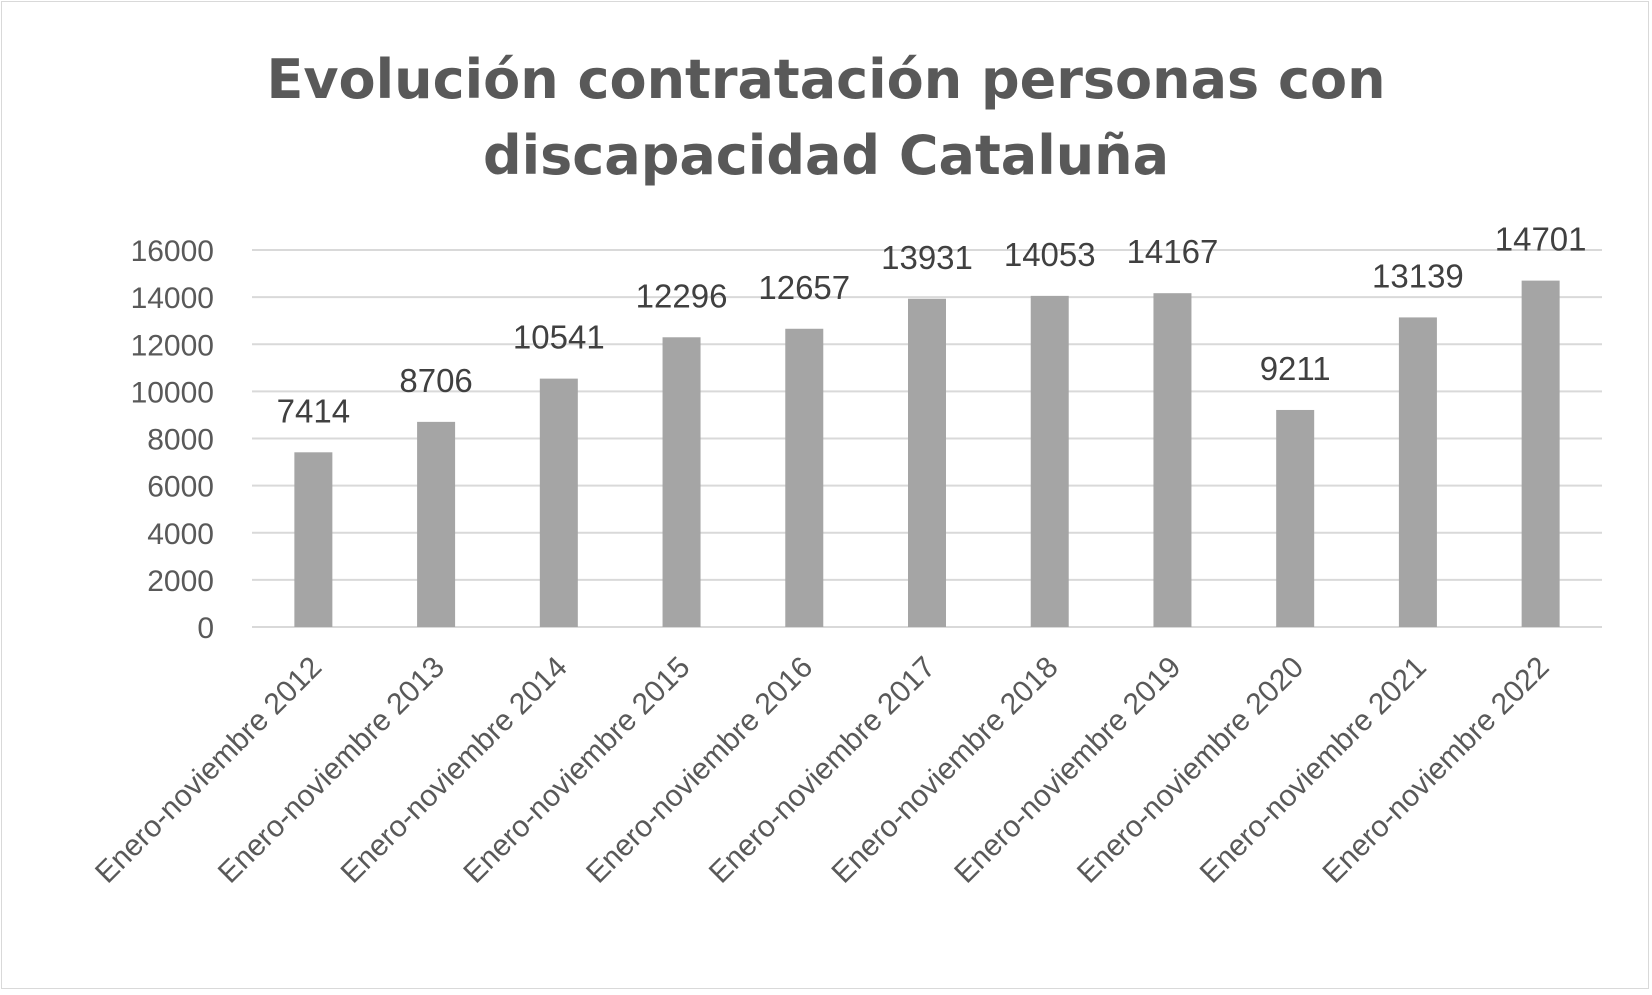 Image resolution: width=1652 pixels, height=995 pixels. Describe the element at coordinates (559, 337) in the screenshot. I see `data-label: 10541` at that location.